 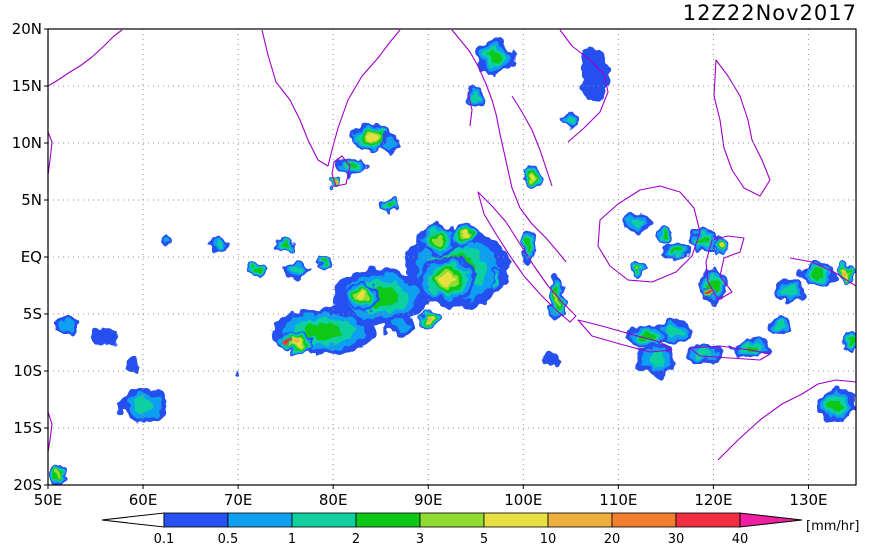 What do you see at coordinates (31, 200) in the screenshot?
I see `lat-tick-label: 5N` at bounding box center [31, 200].